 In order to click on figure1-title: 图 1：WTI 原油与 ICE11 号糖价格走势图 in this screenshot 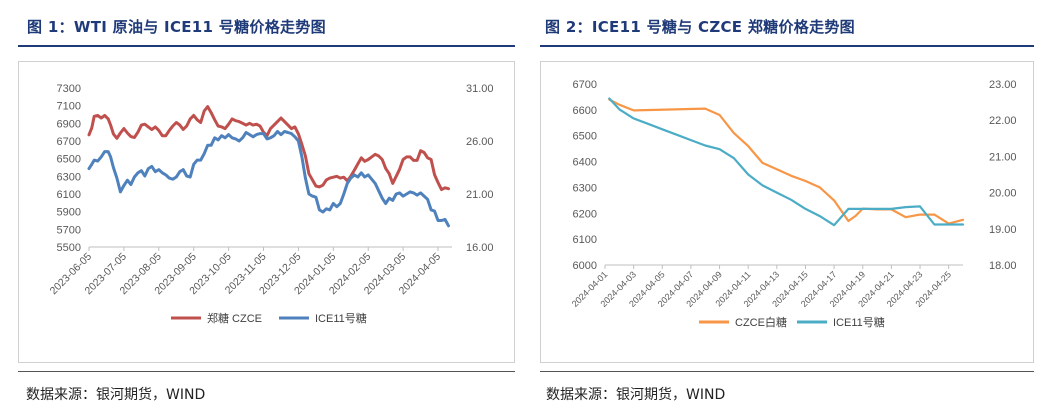, I will do `click(176, 27)`.